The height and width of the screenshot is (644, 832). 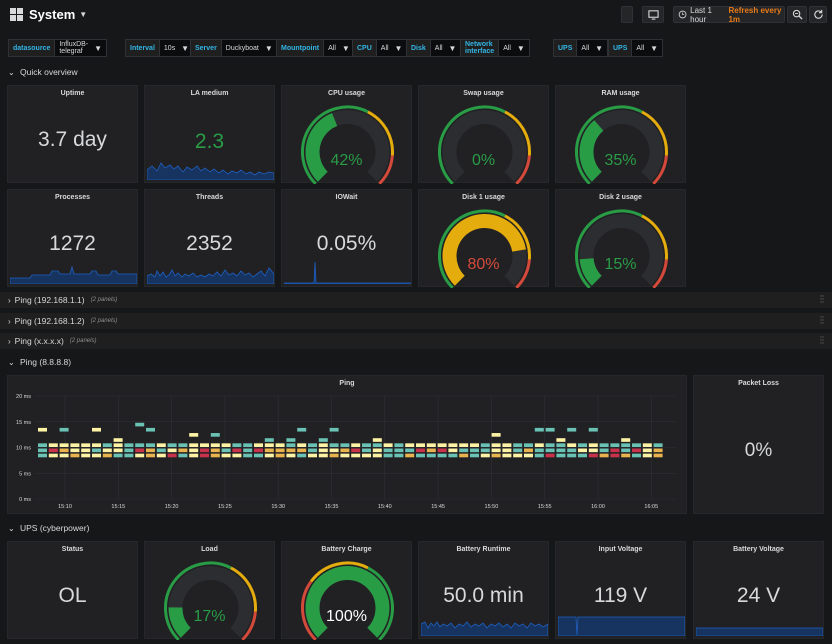 What do you see at coordinates (797, 14) in the screenshot?
I see `zoom-out-button` at bounding box center [797, 14].